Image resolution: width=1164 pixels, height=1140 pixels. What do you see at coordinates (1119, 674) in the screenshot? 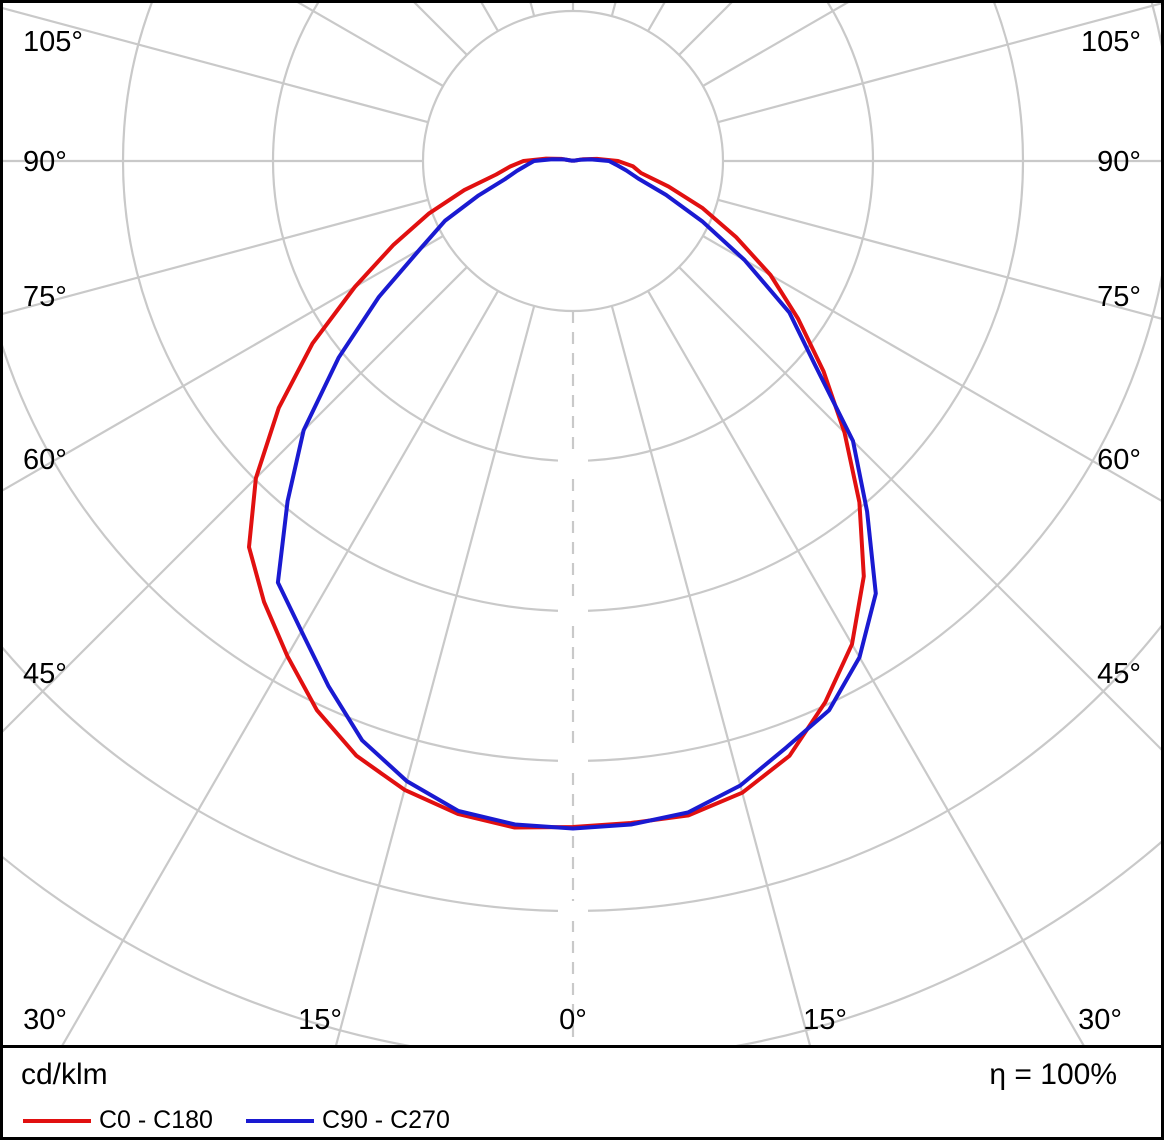
I see `angle-label-right: 45°` at bounding box center [1119, 674].